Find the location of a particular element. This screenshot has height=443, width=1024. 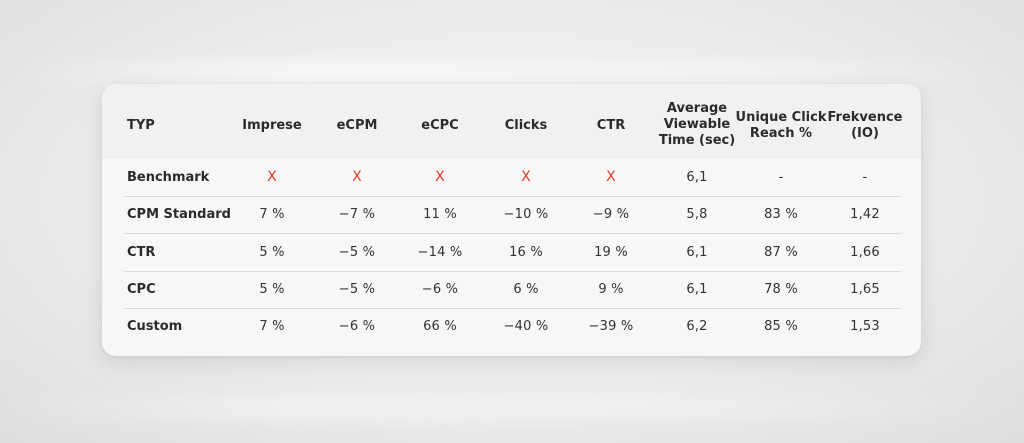

column-header-typ: TYP is located at coordinates (141, 126).